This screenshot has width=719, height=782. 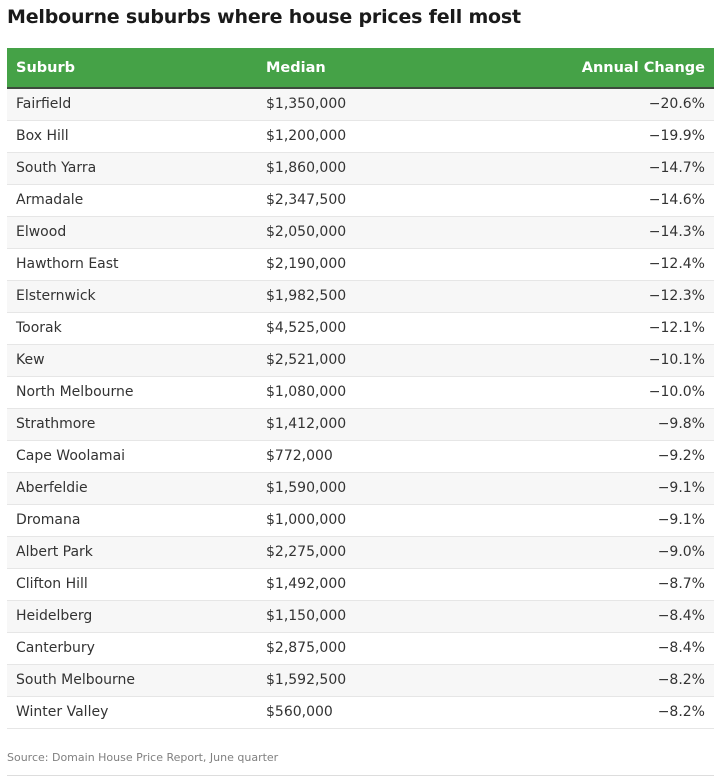 I want to click on table-row: Elsternwick $1,982,500 −12.3%, so click(x=360, y=296).